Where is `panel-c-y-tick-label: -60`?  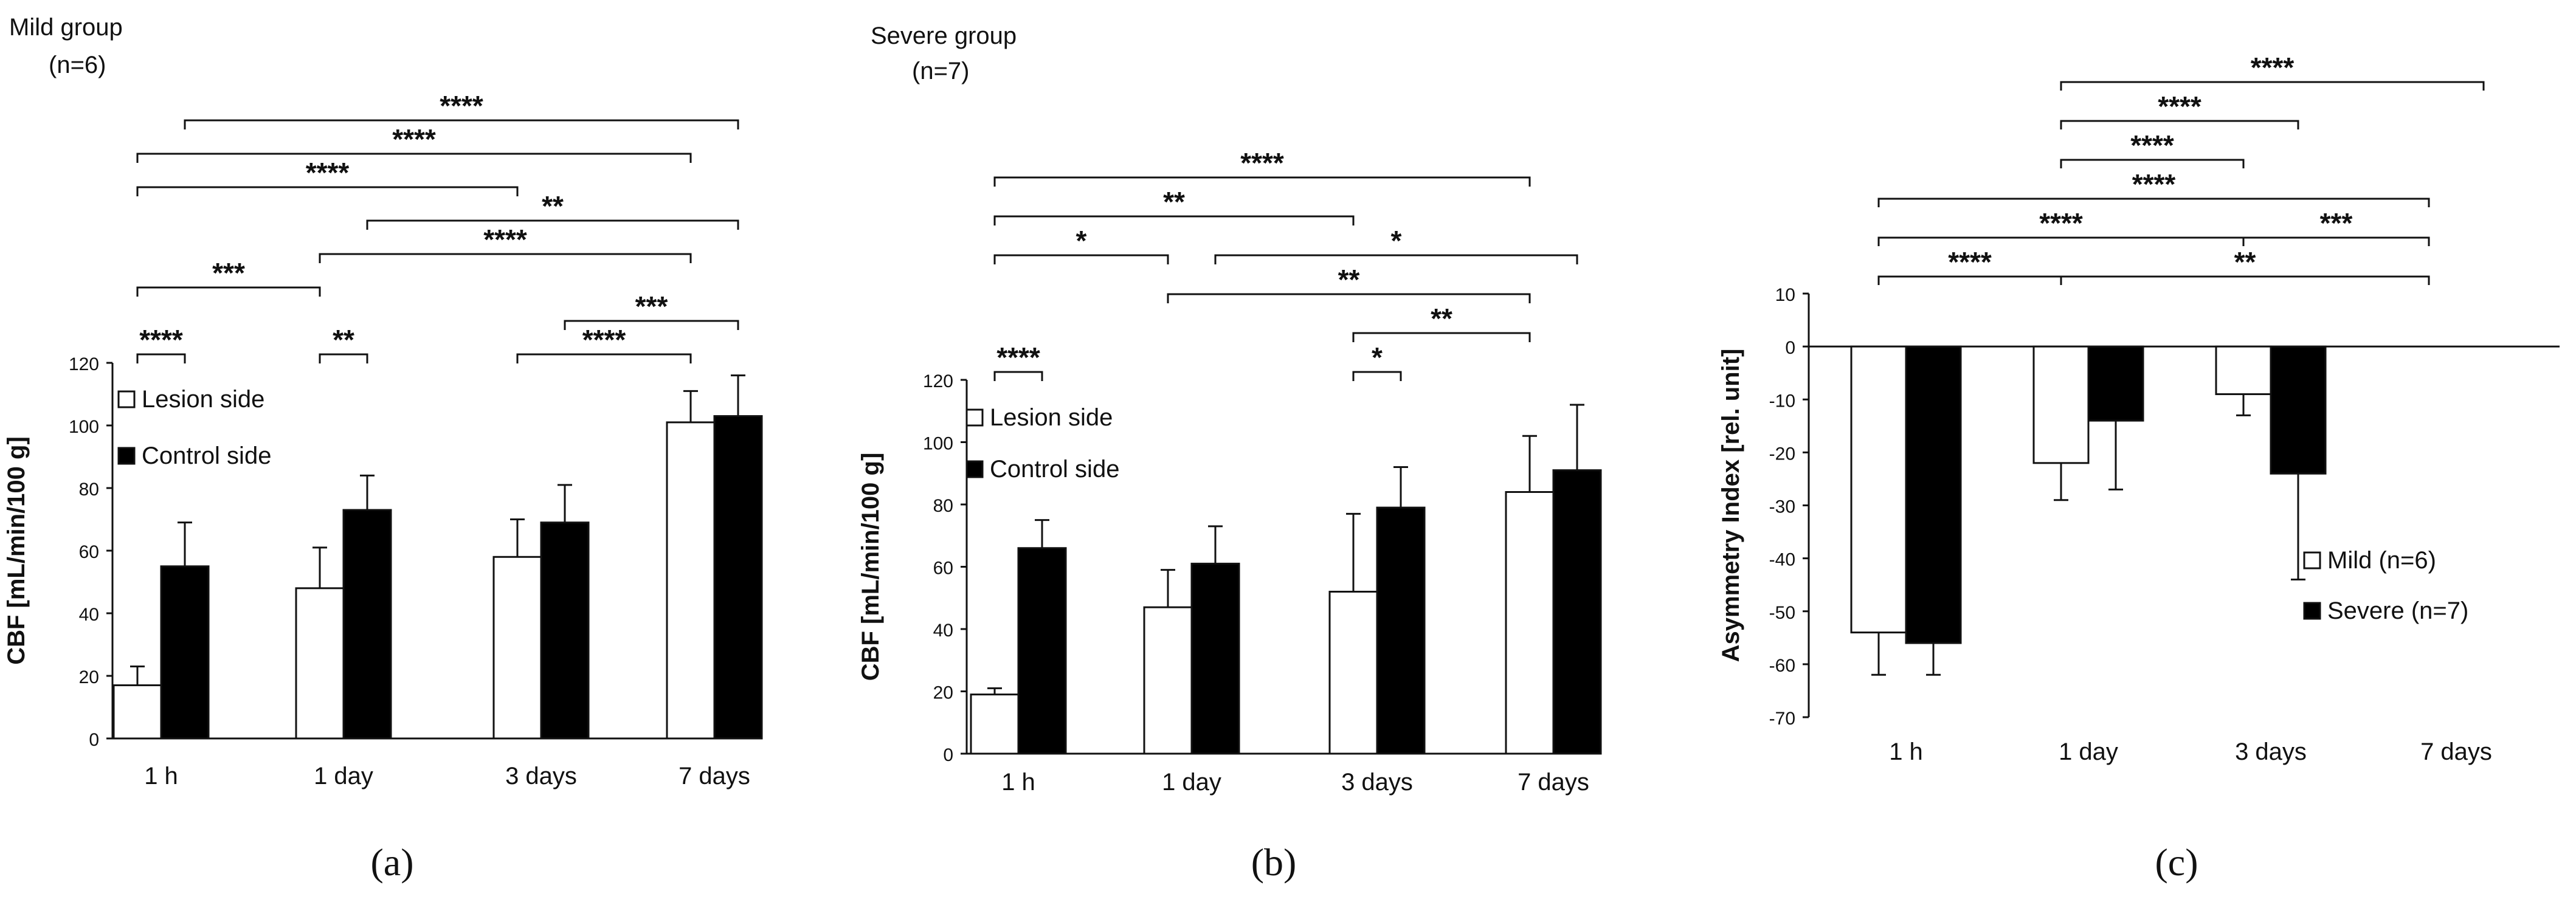 panel-c-y-tick-label: -60 is located at coordinates (1782, 666).